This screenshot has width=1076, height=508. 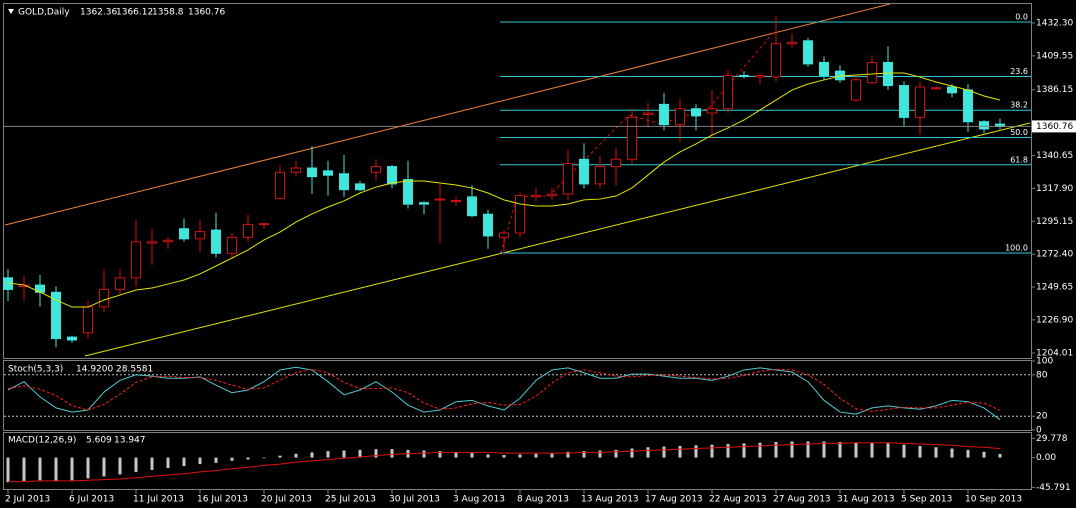 What do you see at coordinates (98, 13) in the screenshot?
I see `open-readout: 1362.36` at bounding box center [98, 13].